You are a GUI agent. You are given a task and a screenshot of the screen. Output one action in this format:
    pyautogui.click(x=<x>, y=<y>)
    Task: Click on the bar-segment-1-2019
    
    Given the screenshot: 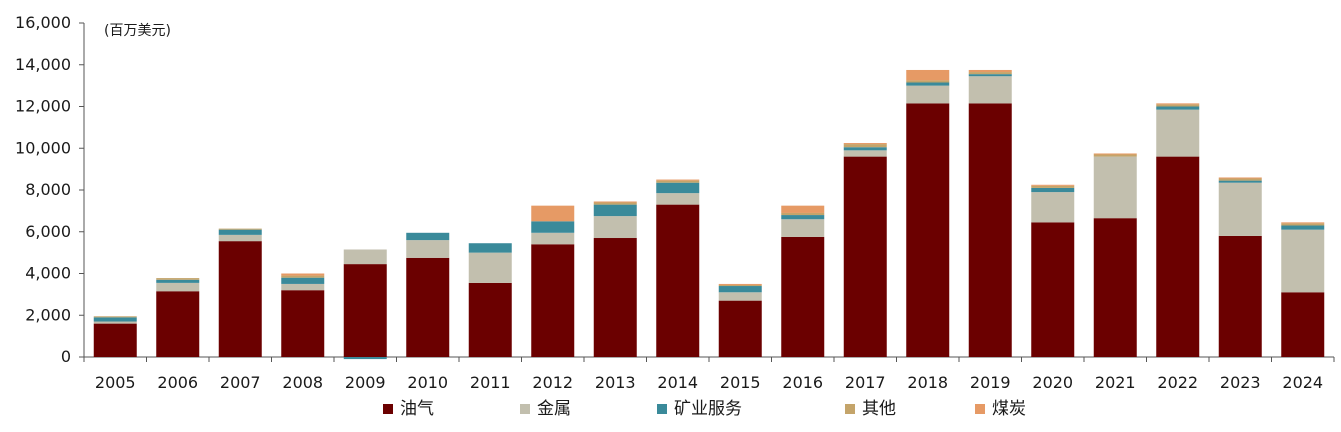 What is the action you would take?
    pyautogui.click(x=990, y=230)
    